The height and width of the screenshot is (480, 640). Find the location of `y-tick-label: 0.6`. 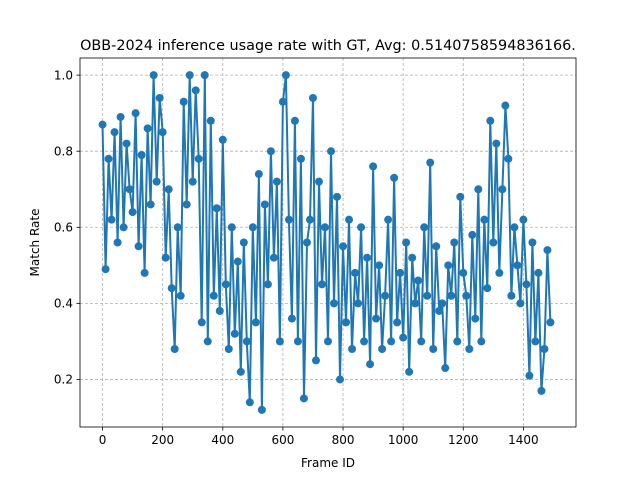

y-tick-label: 0.6 is located at coordinates (63, 228).